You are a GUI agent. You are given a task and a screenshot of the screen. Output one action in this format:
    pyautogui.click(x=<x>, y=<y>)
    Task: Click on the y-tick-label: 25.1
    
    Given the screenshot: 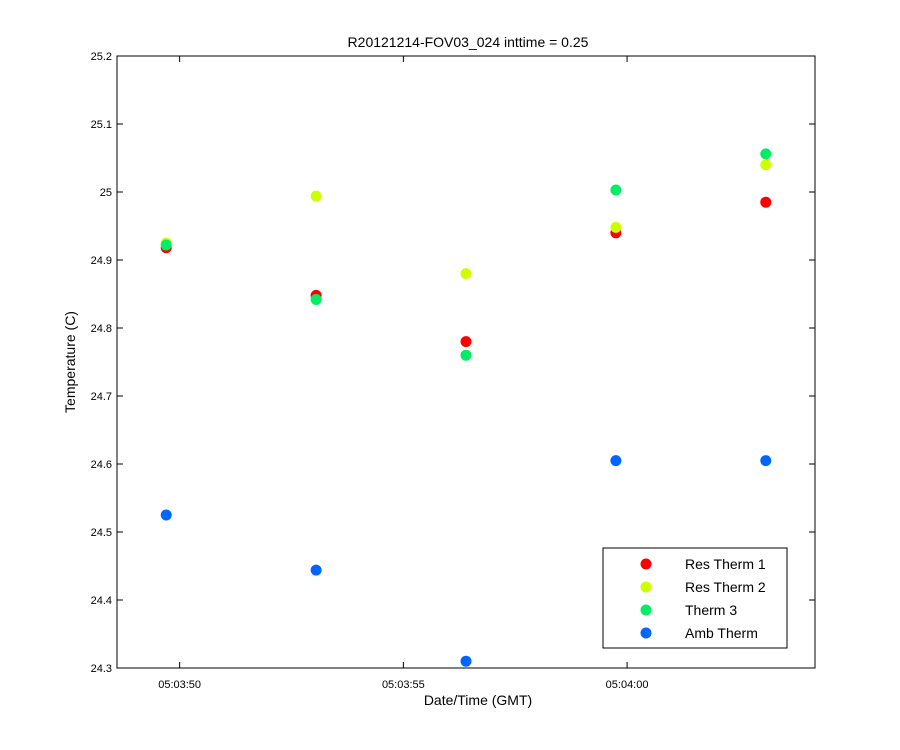 What is the action you would take?
    pyautogui.click(x=101, y=125)
    